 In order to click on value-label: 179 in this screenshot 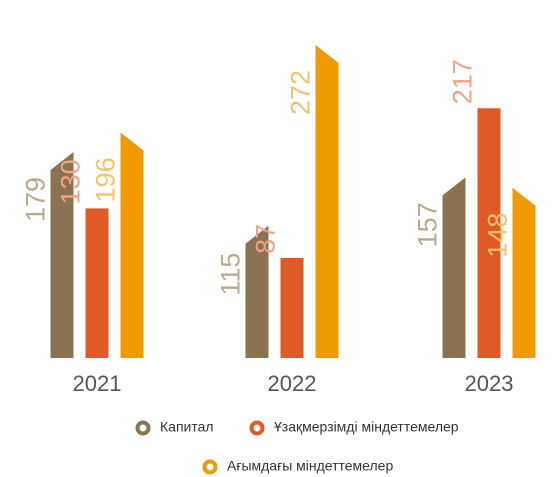, I will do `click(36, 199)`.